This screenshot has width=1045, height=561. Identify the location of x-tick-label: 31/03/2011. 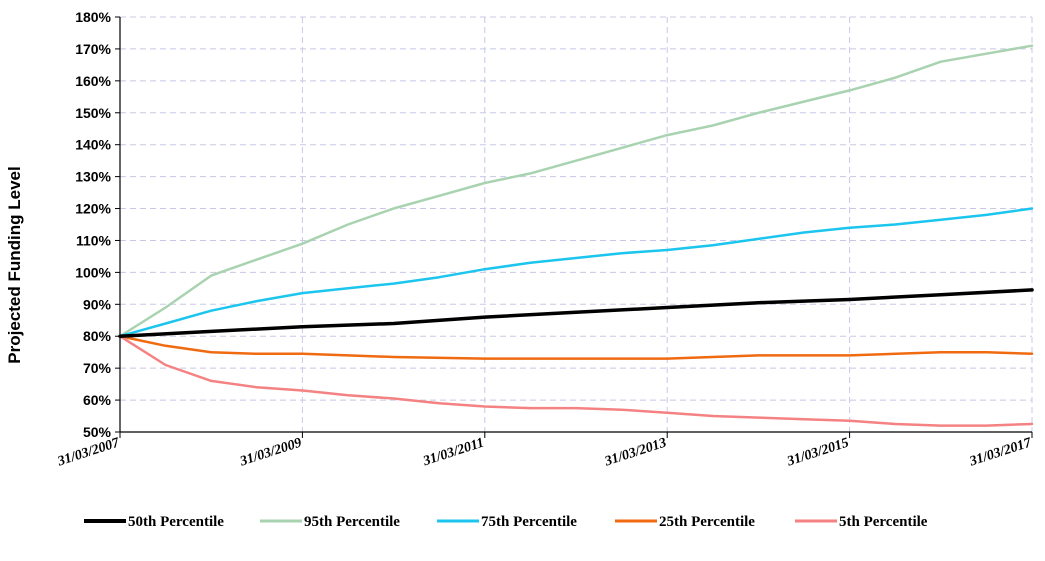
(454, 453).